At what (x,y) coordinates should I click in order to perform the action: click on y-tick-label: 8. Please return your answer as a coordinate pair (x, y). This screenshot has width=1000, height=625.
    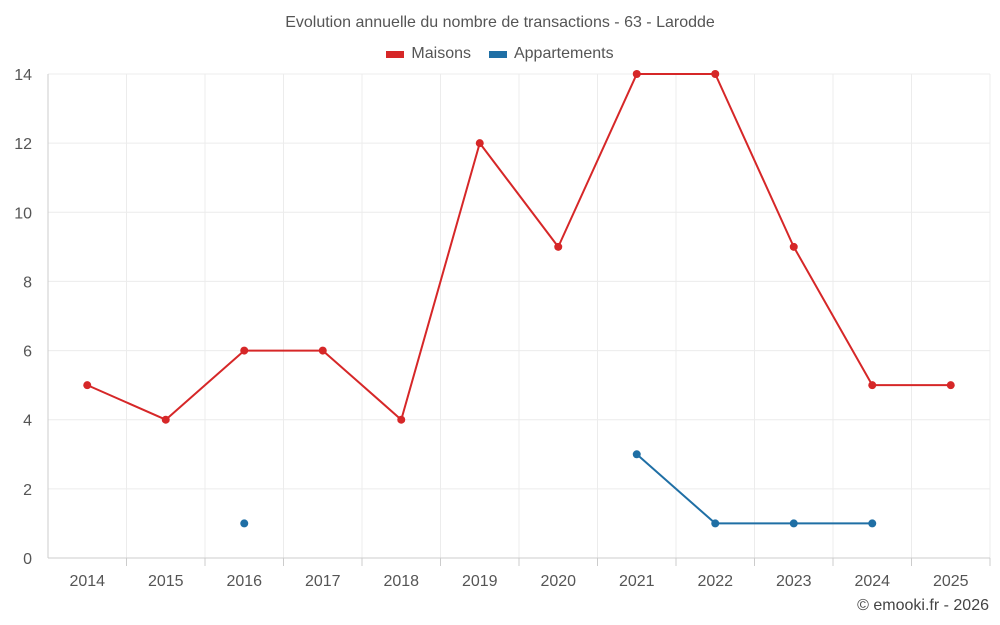
    Looking at the image, I should click on (27, 282).